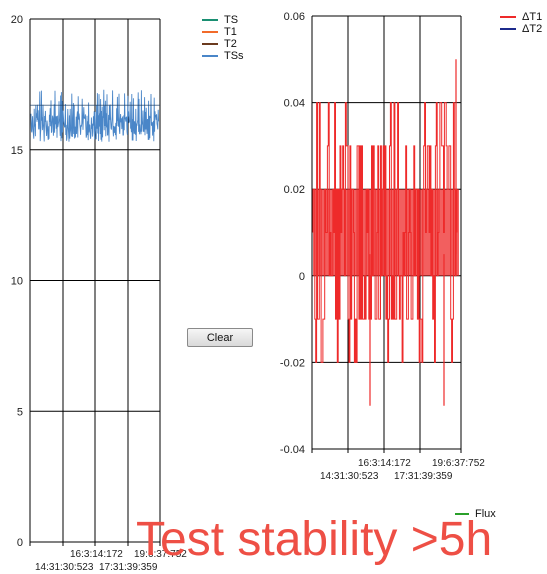  I want to click on legend-item-dt1: ΔT1, so click(521, 17).